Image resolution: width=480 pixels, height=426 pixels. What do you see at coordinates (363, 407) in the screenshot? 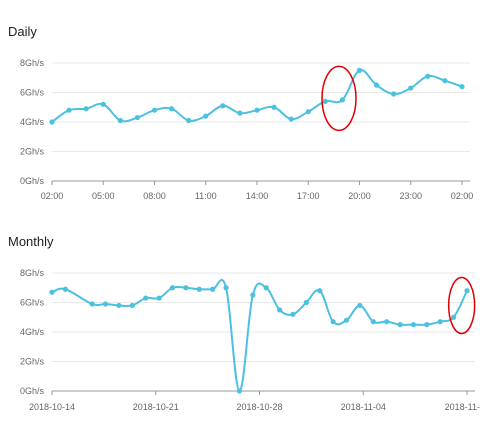
I see `monthly-x-tick-label: 2018-11-04` at bounding box center [363, 407].